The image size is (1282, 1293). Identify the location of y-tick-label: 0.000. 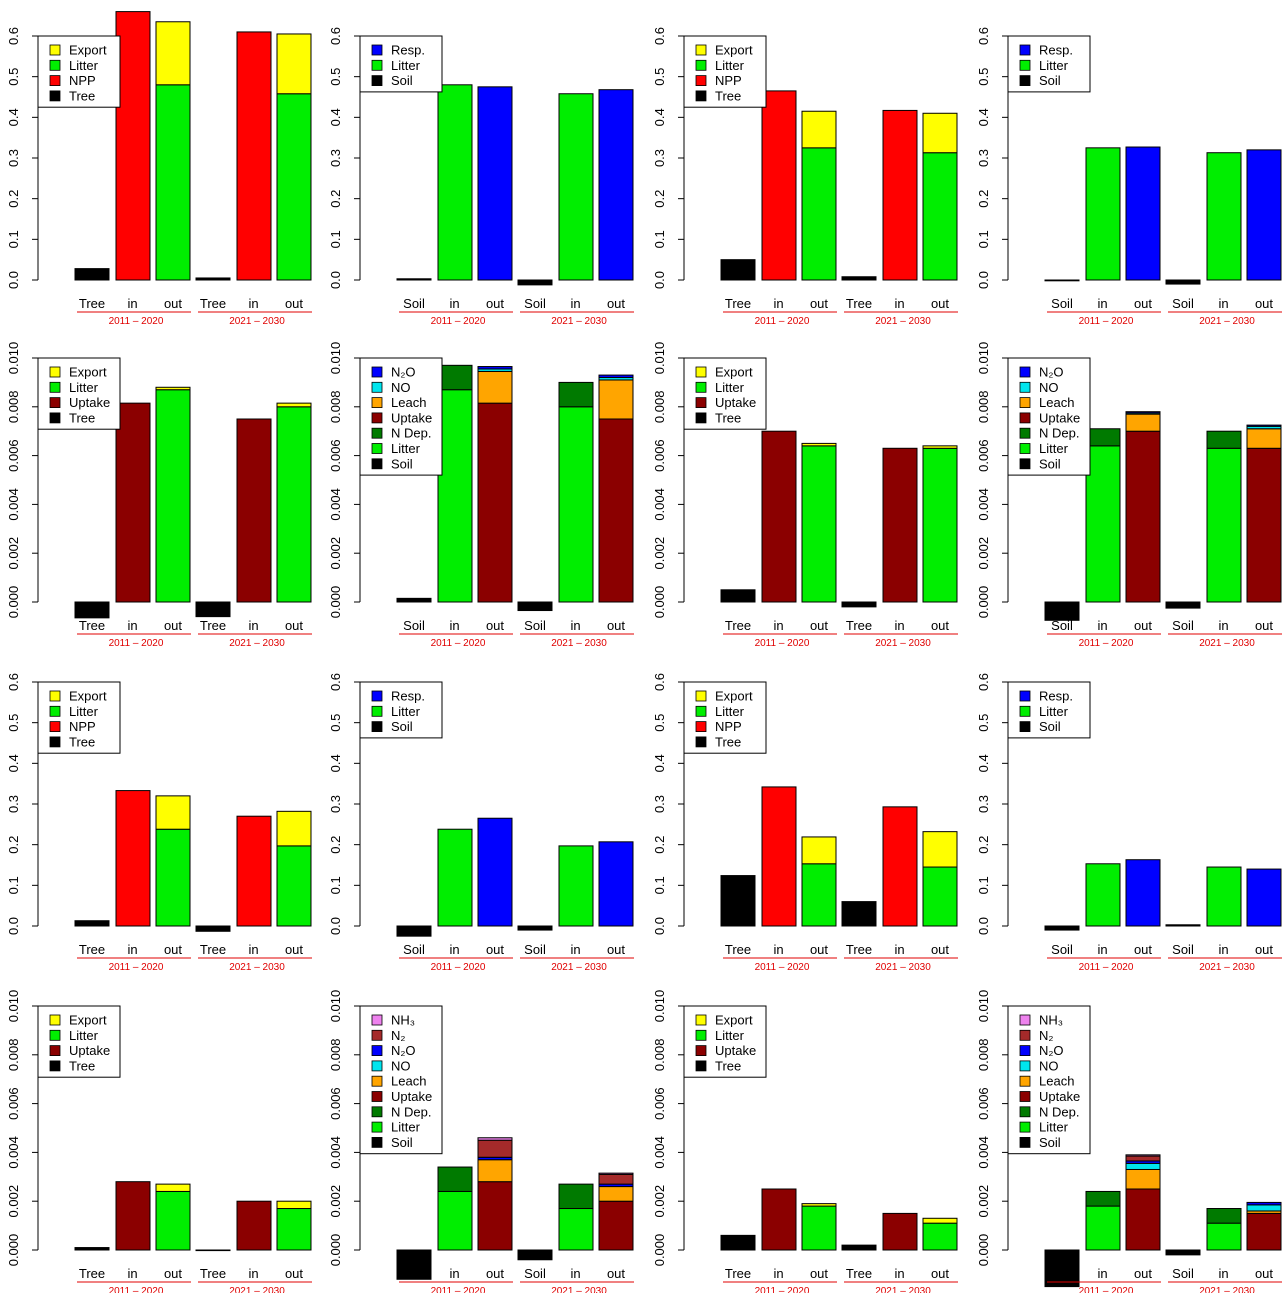
(13, 1250).